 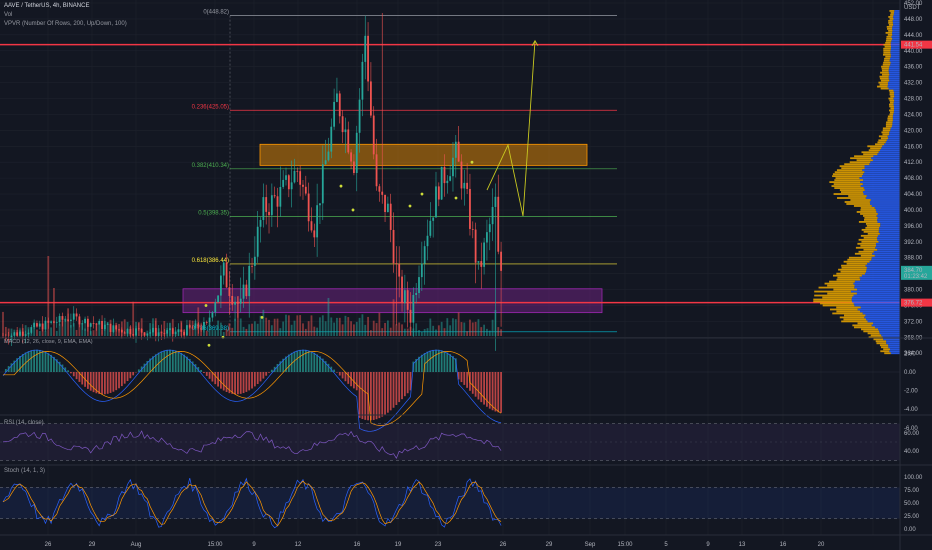 I want to click on rsi-tick-label: 40.00, so click(x=912, y=452).